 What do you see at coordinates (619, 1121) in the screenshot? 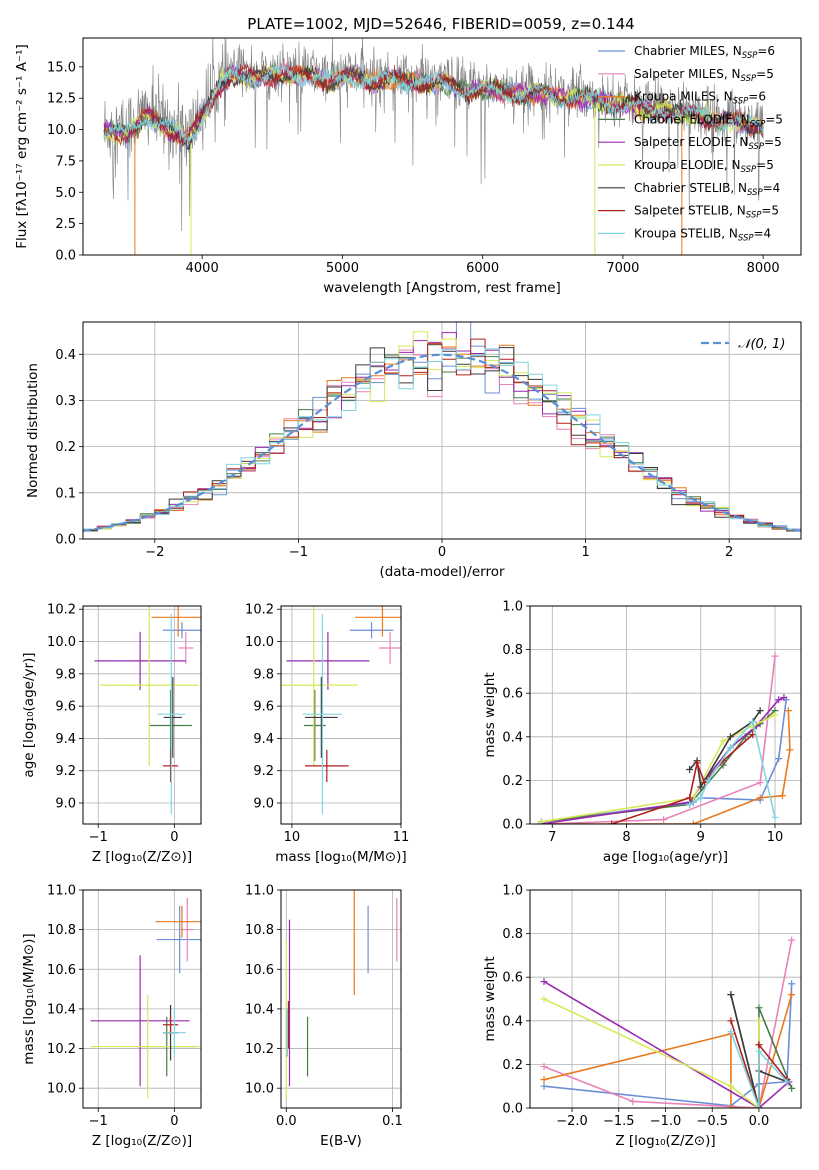
I see `x-tick-label: −1.5` at bounding box center [619, 1121].